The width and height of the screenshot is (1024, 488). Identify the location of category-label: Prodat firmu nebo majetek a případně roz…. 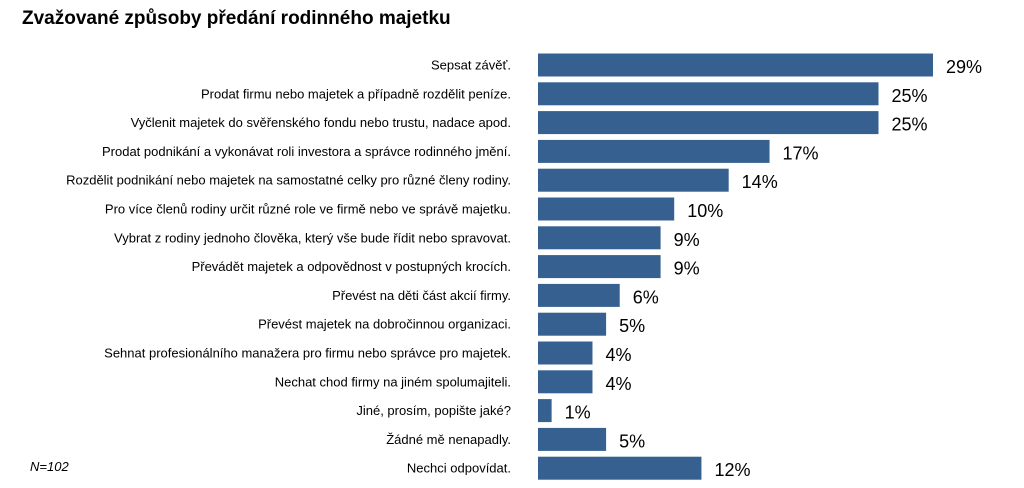
(356, 93).